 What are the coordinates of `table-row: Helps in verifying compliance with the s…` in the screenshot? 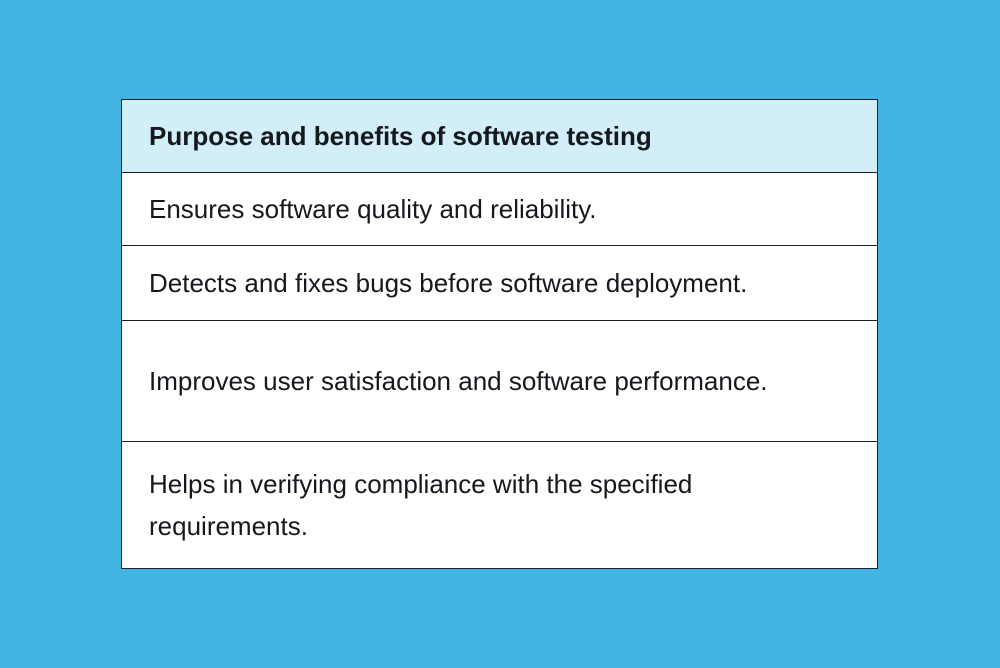 It's located at (499, 504).